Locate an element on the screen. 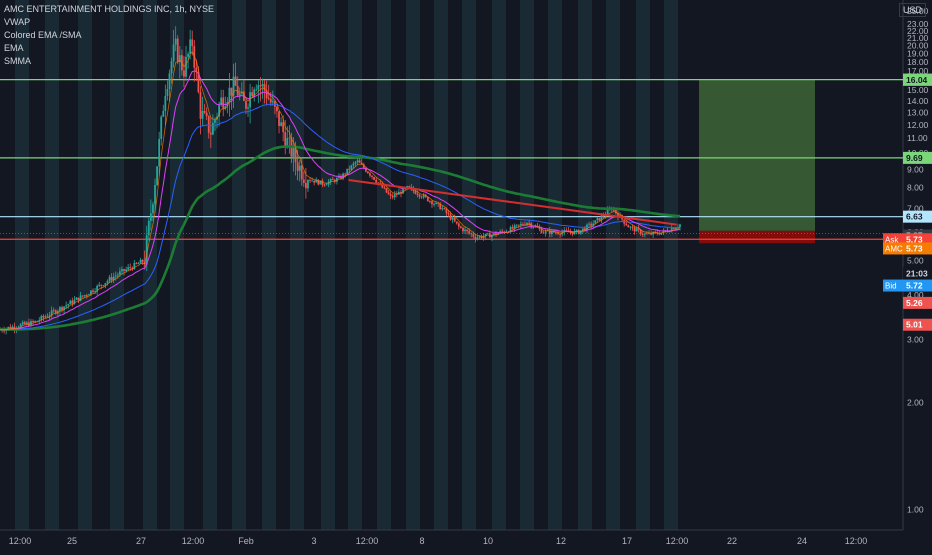  y-tick-label: 18.00 is located at coordinates (918, 62).